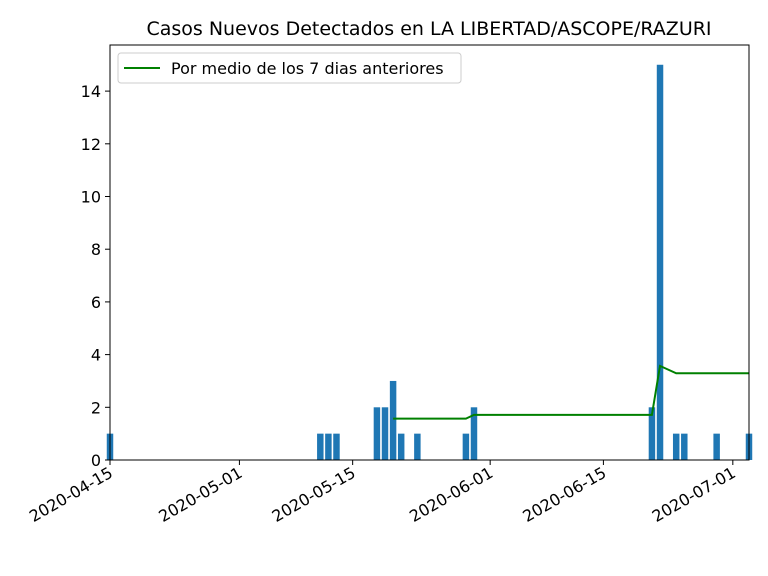  I want to click on y-axis: 0 2 4 6 8 10 12 14, so click(95, 276).